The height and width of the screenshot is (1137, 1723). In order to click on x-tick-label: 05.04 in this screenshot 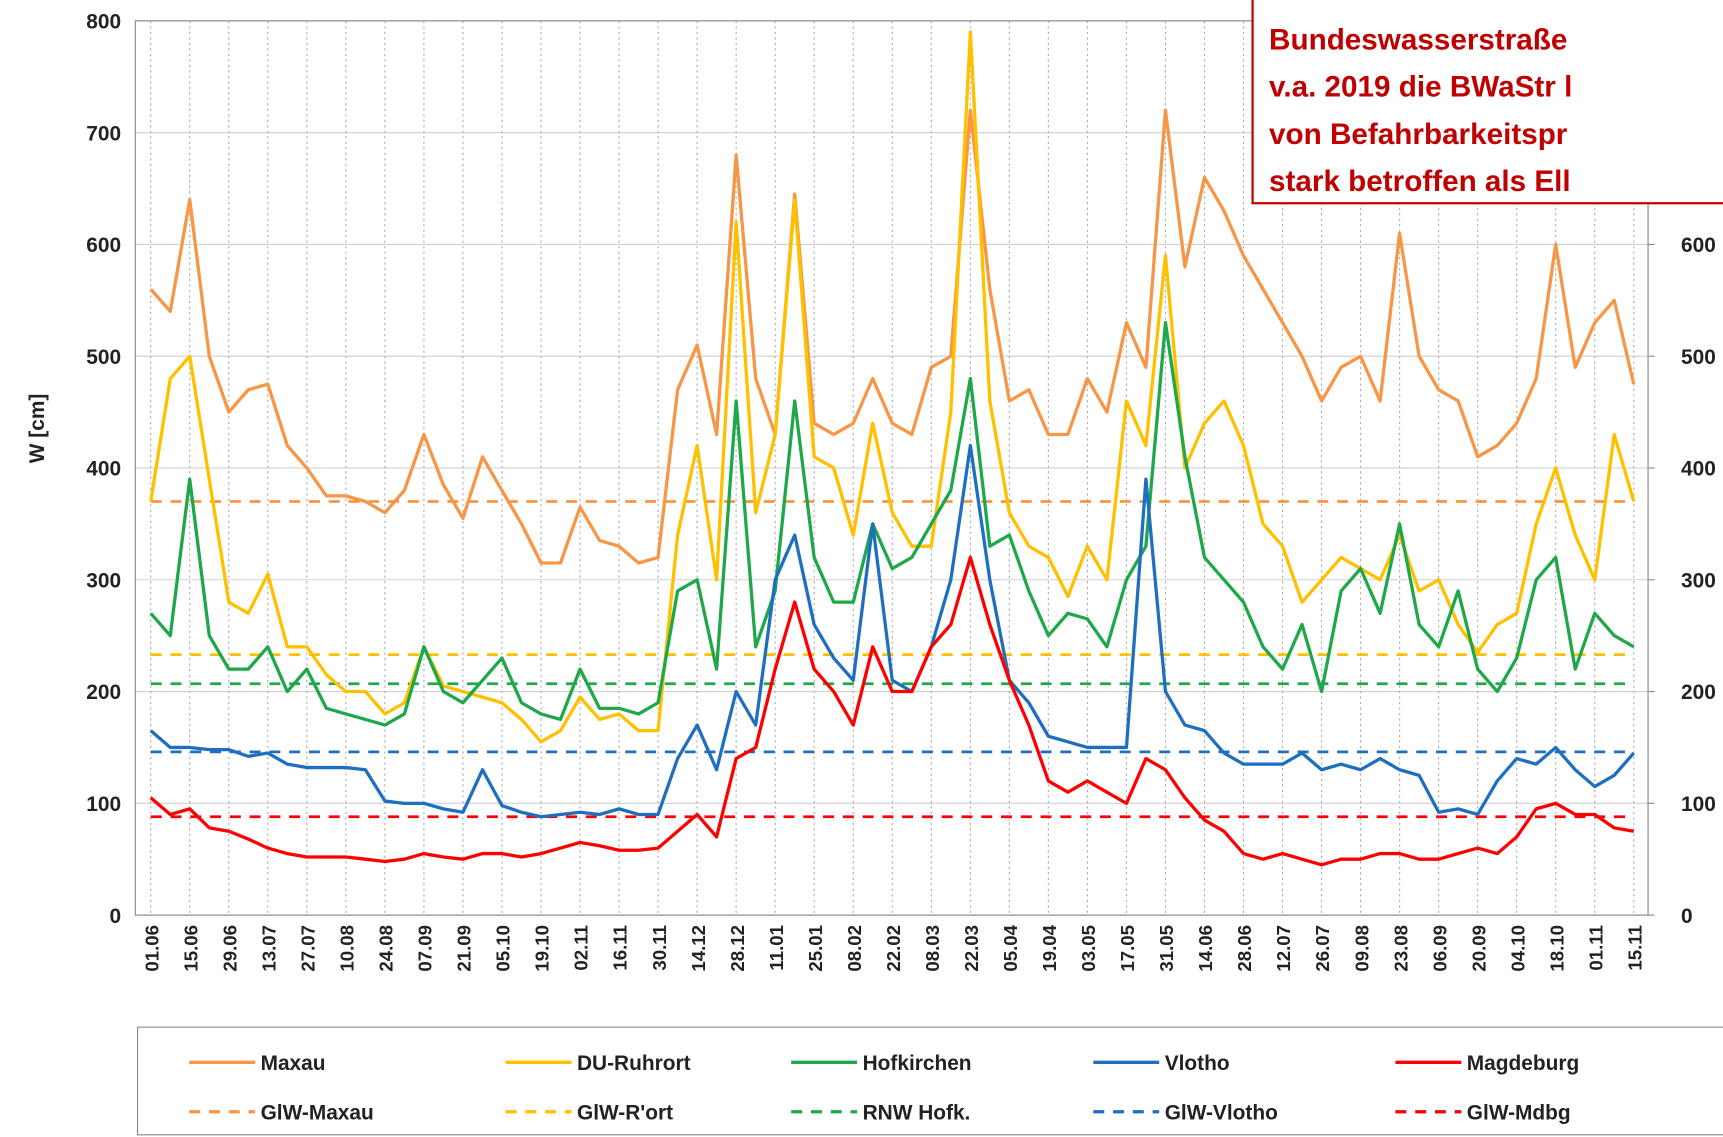, I will do `click(1010, 947)`.